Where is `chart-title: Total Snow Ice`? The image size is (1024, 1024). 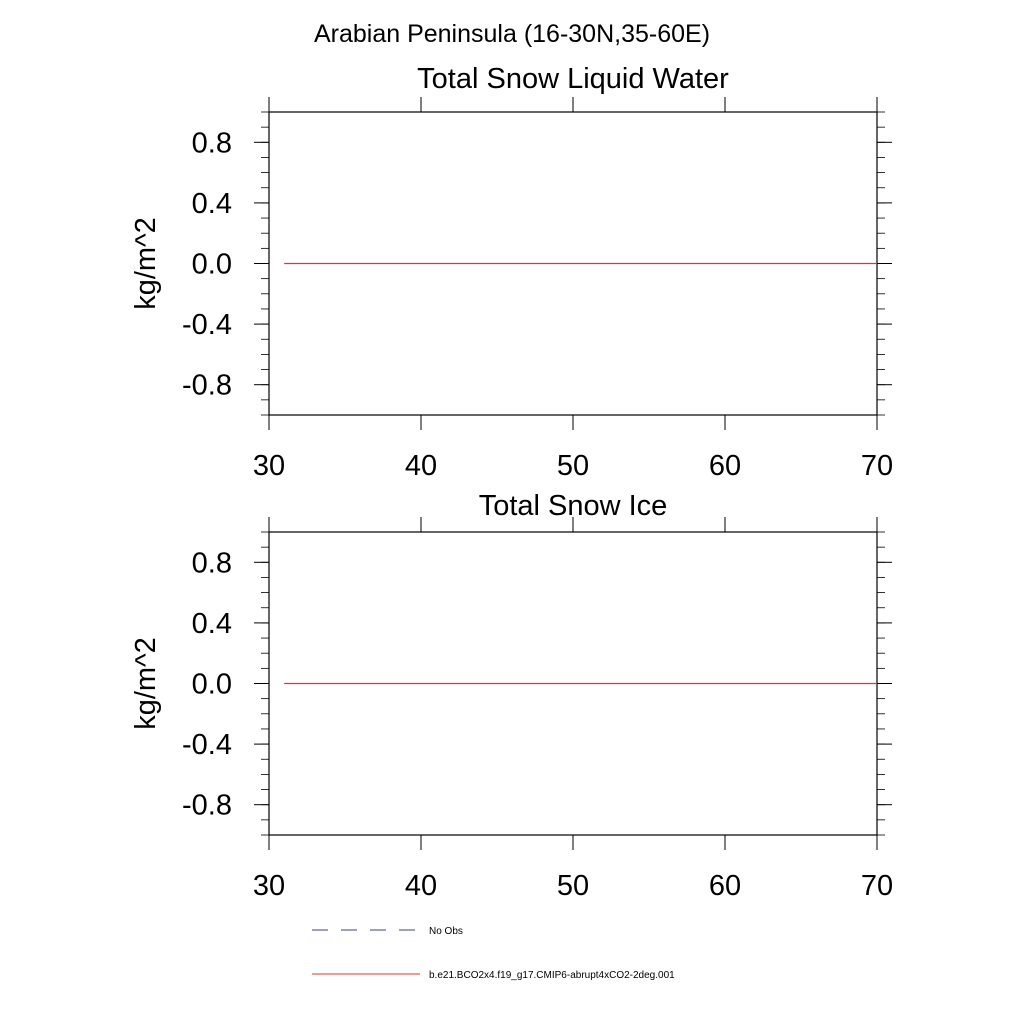 chart-title: Total Snow Ice is located at coordinates (573, 506).